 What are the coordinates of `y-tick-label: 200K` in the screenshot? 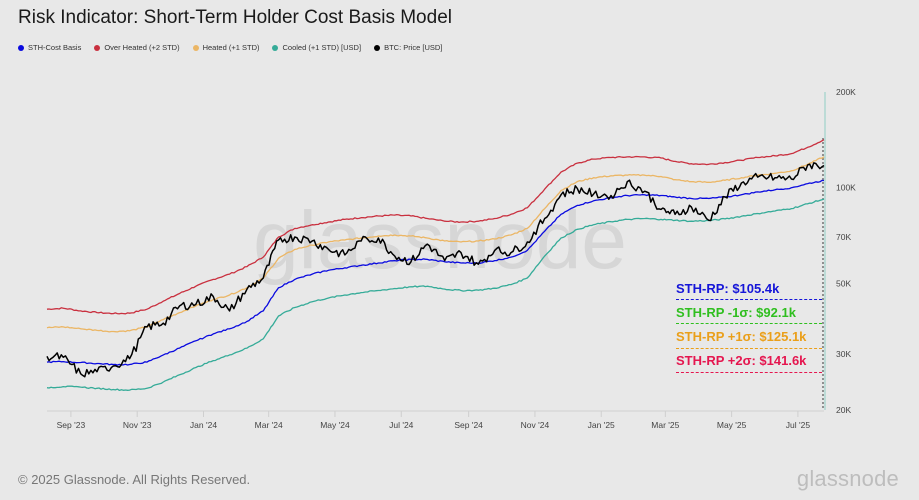 It's located at (846, 92).